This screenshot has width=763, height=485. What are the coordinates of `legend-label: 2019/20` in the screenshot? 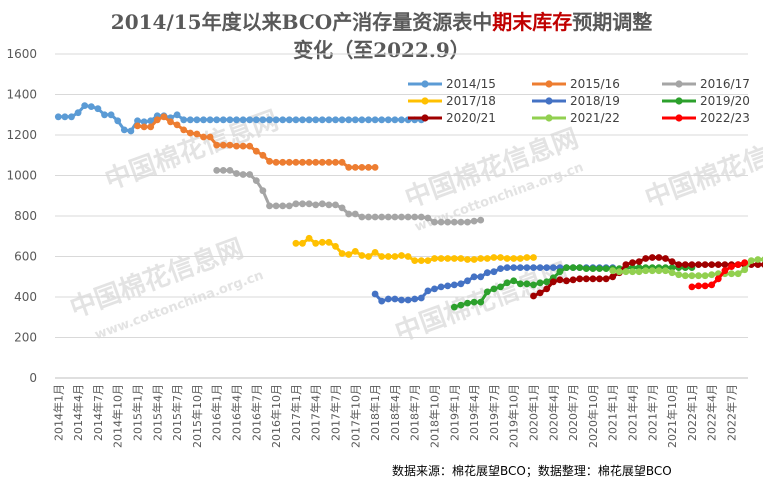 It's located at (725, 101).